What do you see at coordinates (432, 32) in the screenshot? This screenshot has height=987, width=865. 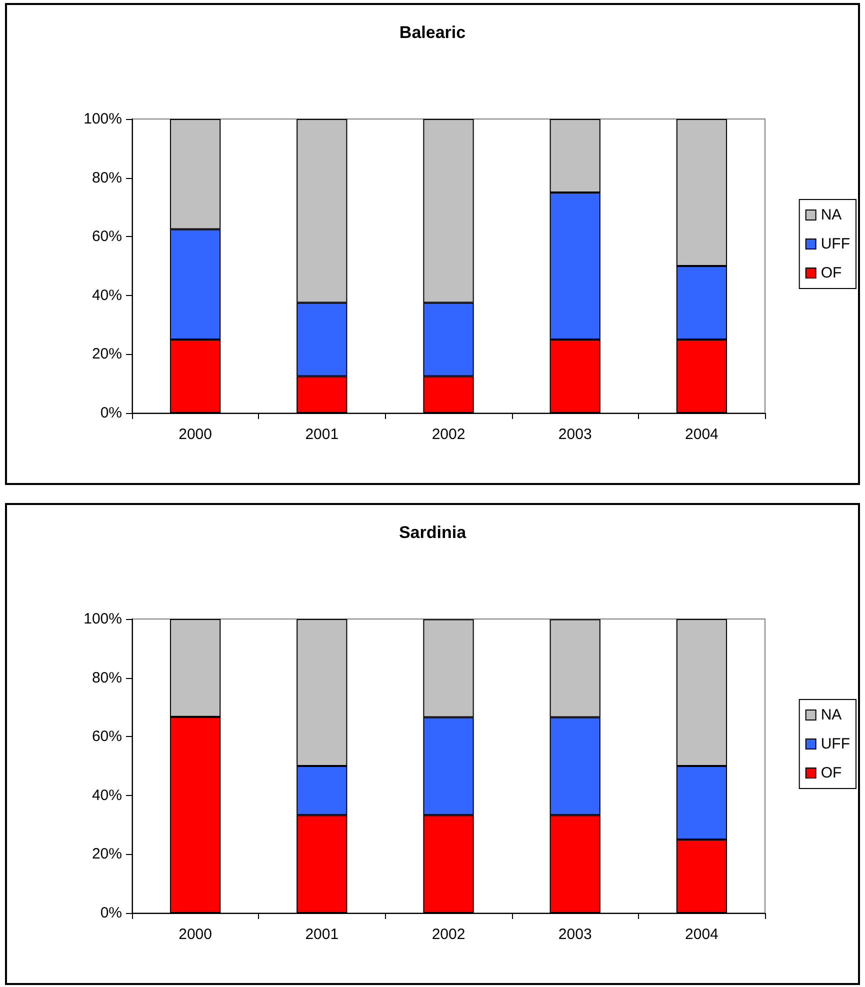 I see `chart-title: Balearic` at bounding box center [432, 32].